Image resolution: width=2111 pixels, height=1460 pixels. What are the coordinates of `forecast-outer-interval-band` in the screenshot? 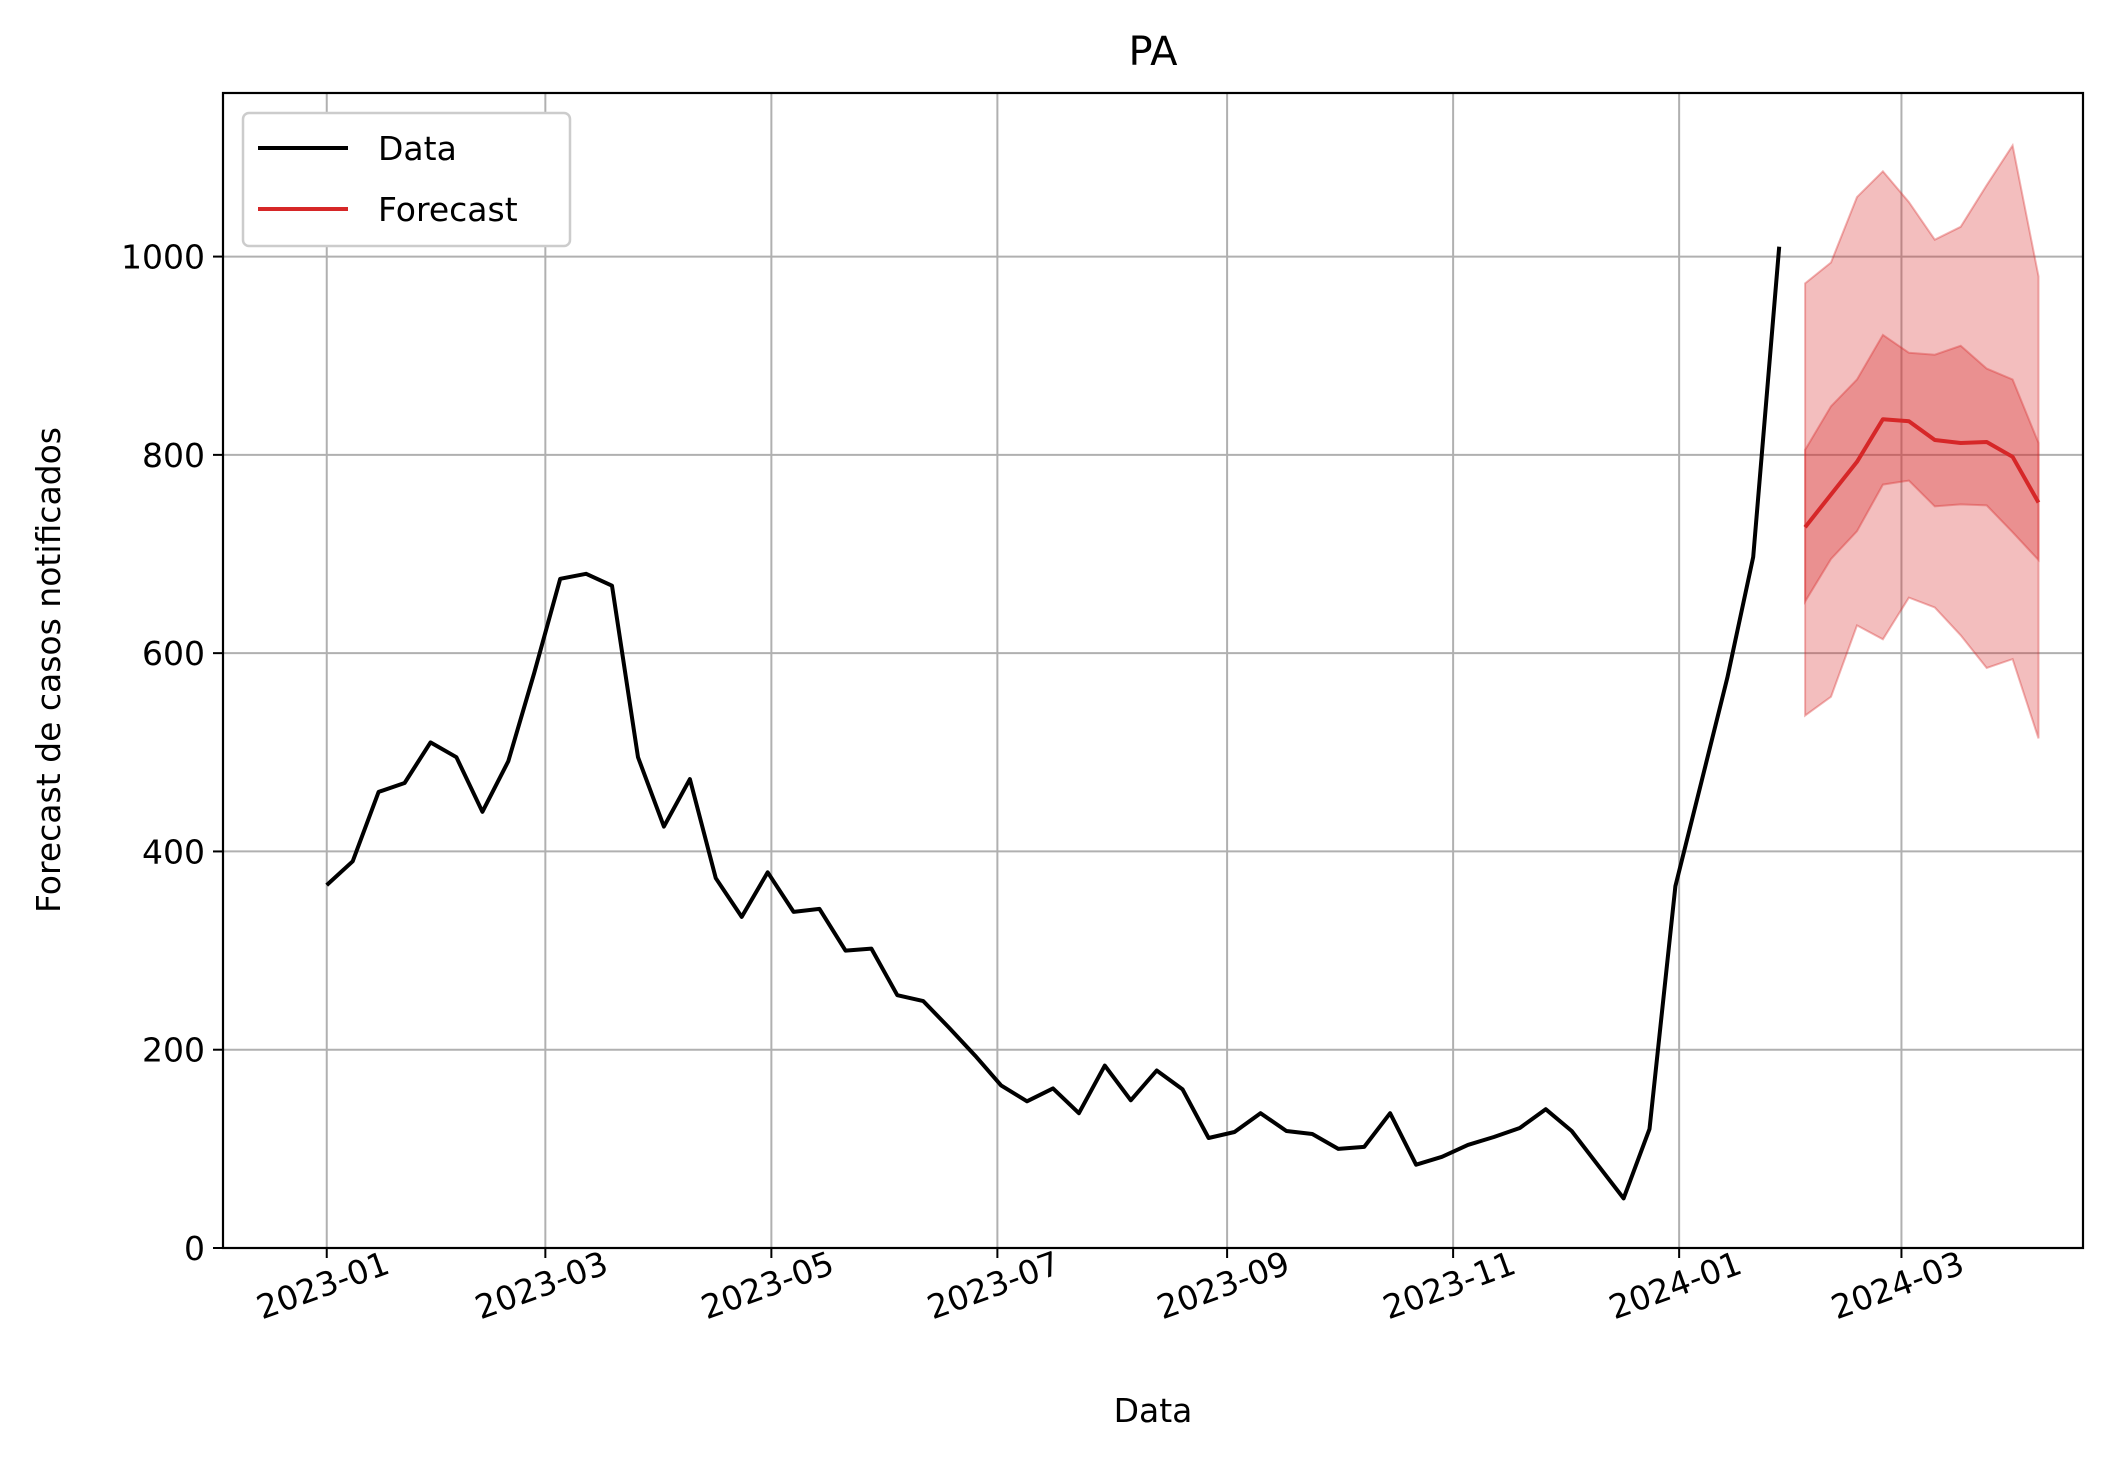 It's located at (1922, 440).